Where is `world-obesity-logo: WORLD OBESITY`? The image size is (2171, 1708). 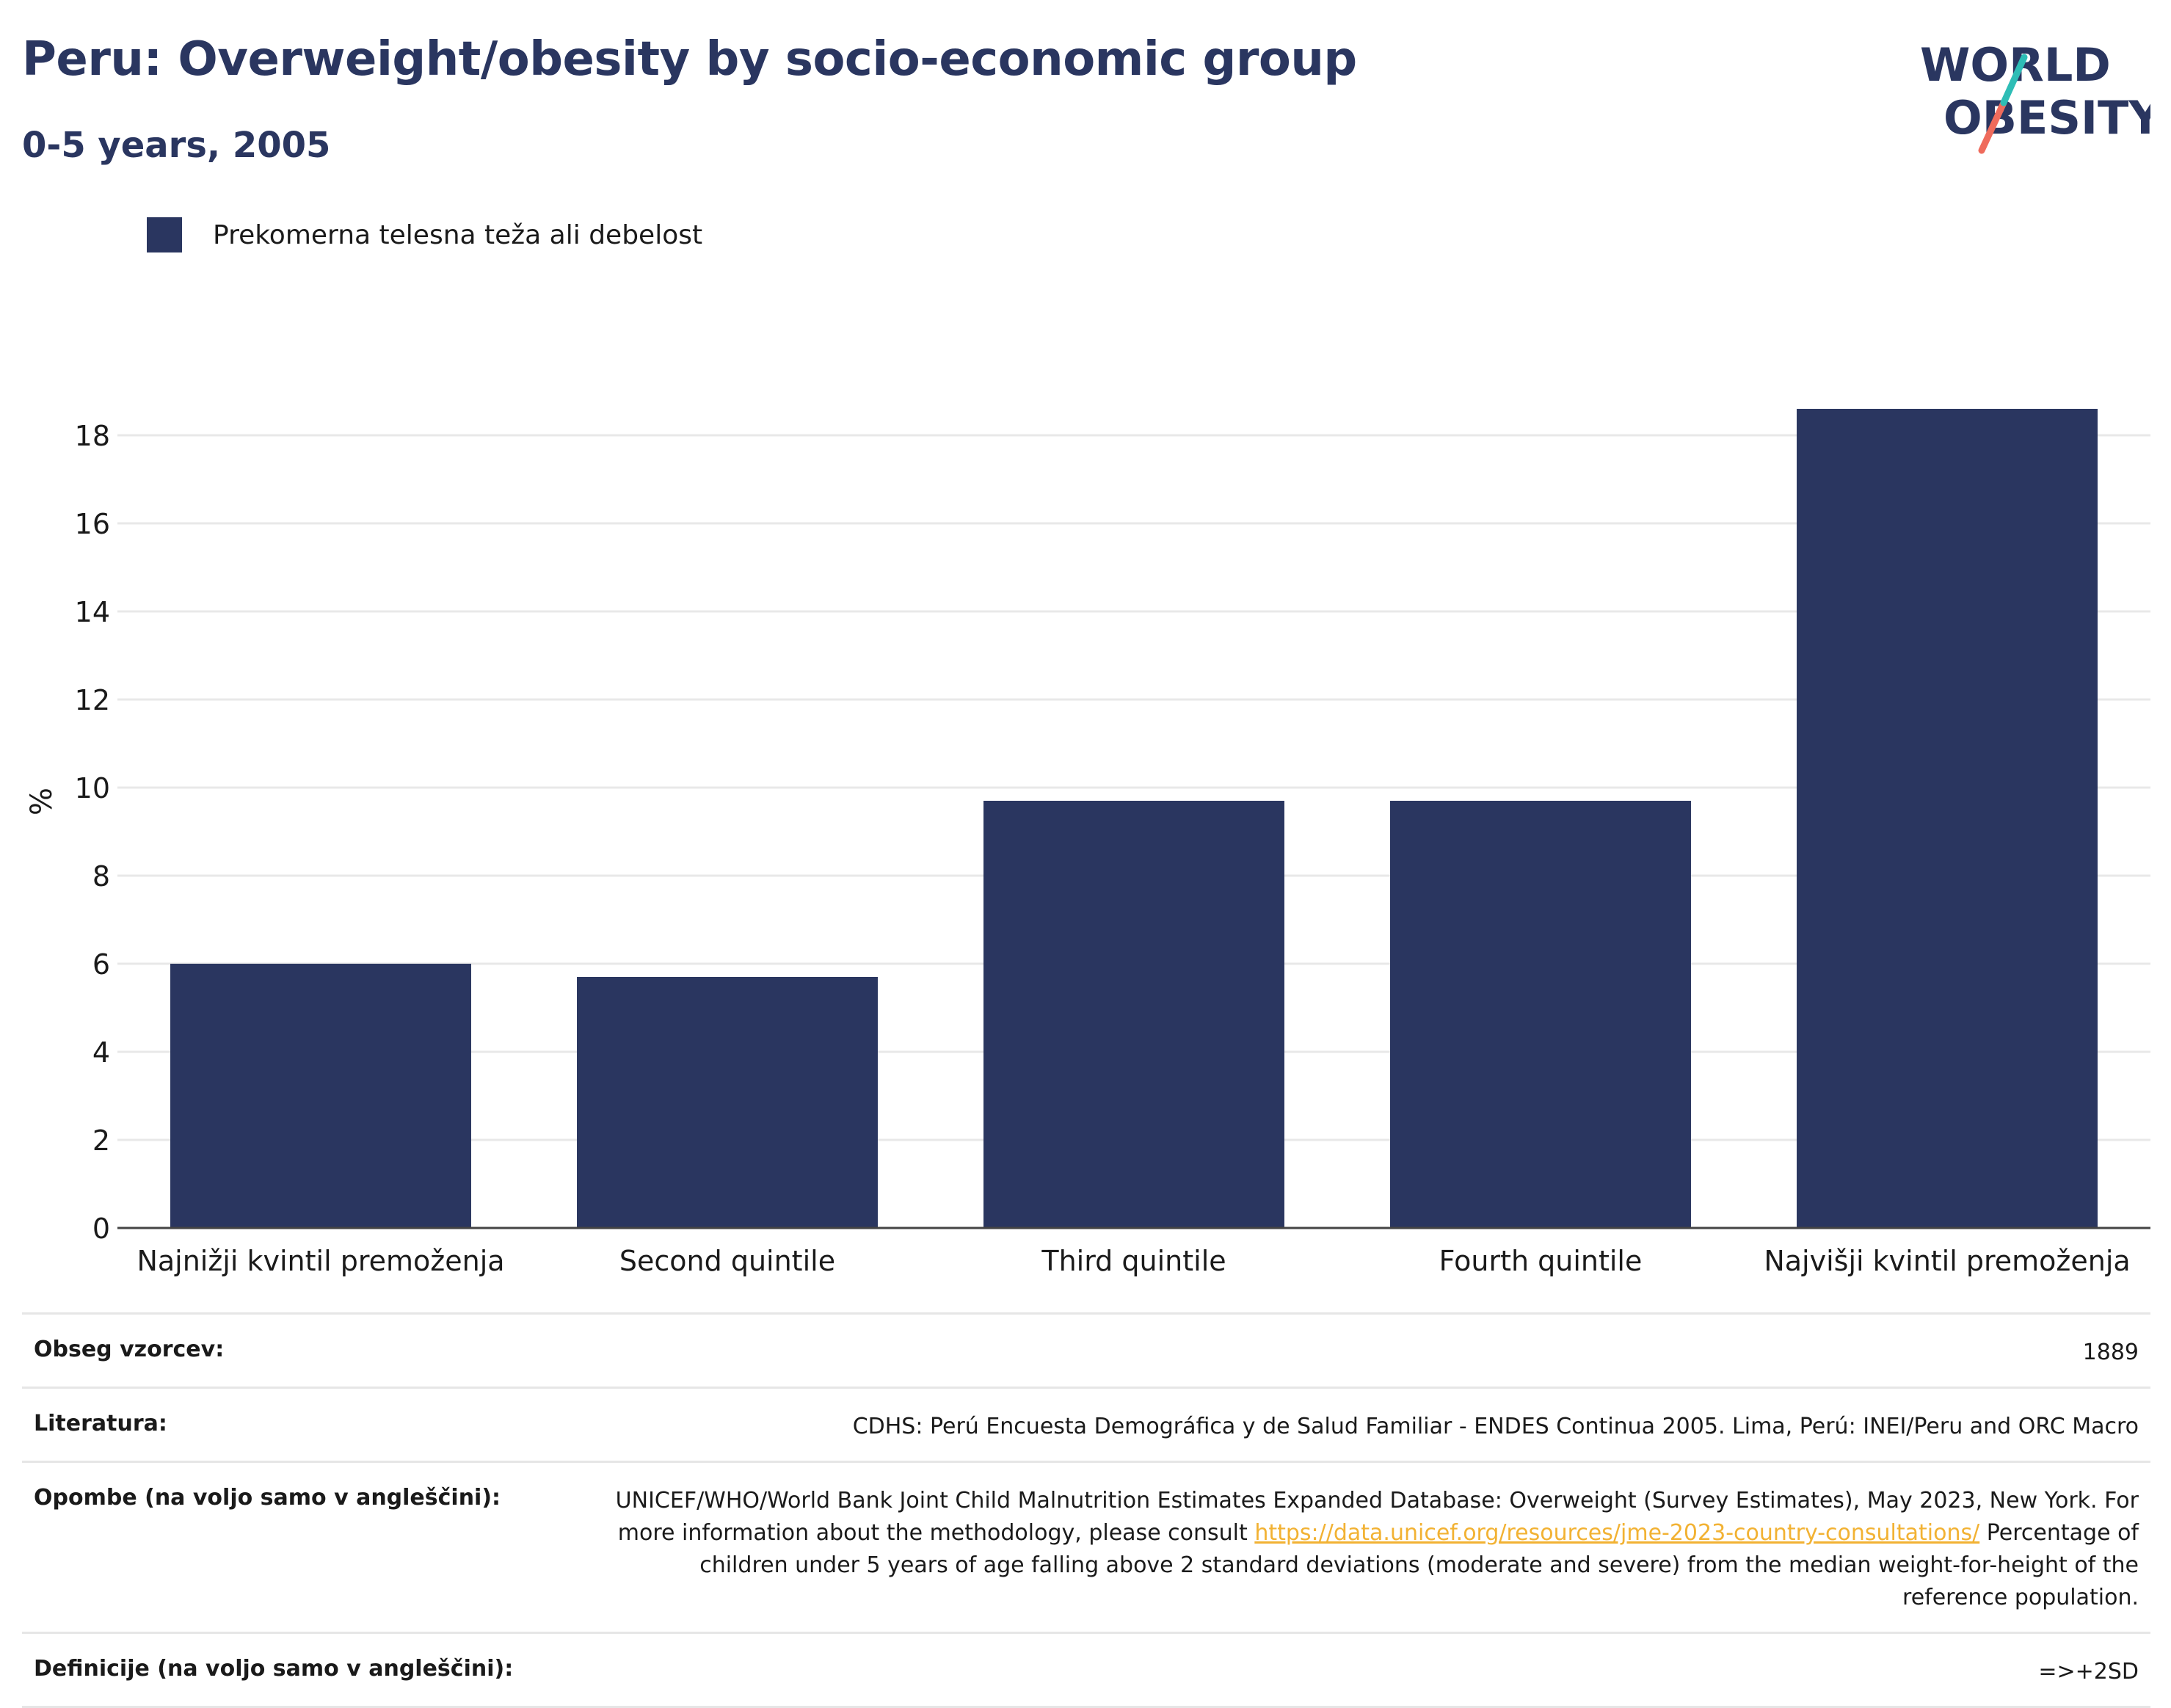
world-obesity-logo: WORLD OBESITY is located at coordinates (2035, 96).